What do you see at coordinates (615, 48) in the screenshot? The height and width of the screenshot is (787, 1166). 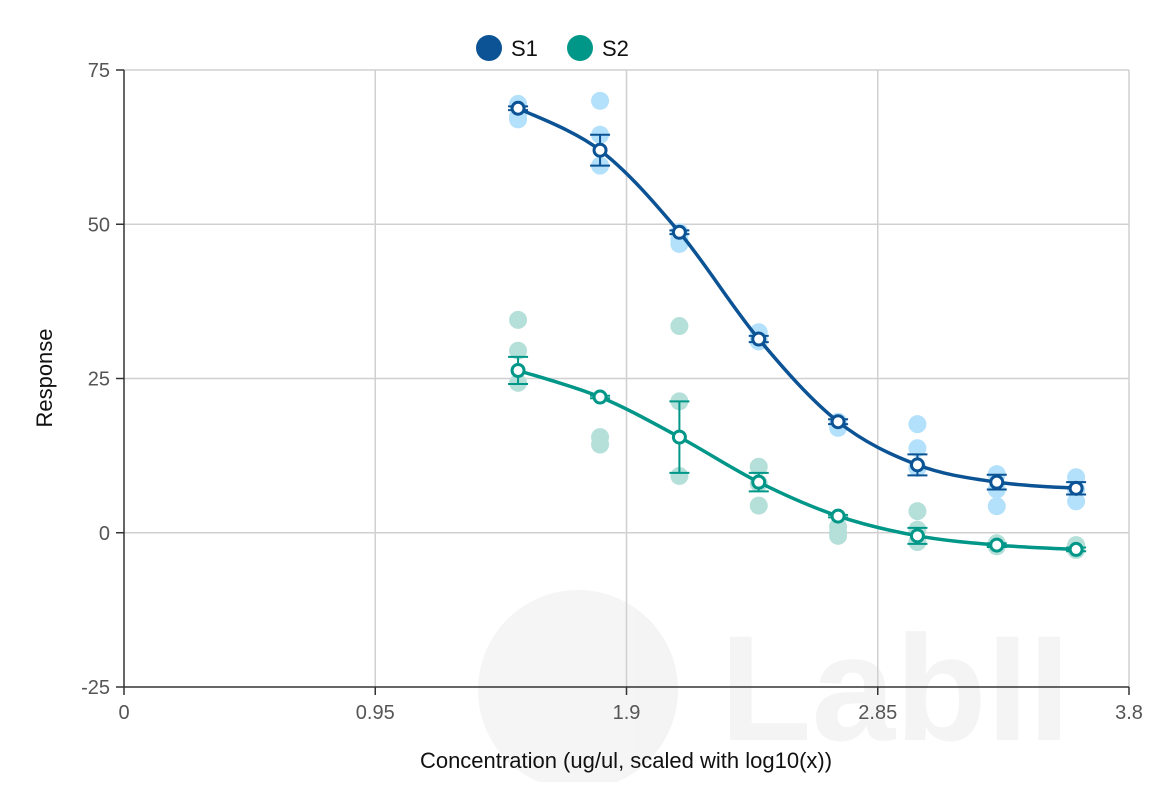 I see `legend-label: S2` at bounding box center [615, 48].